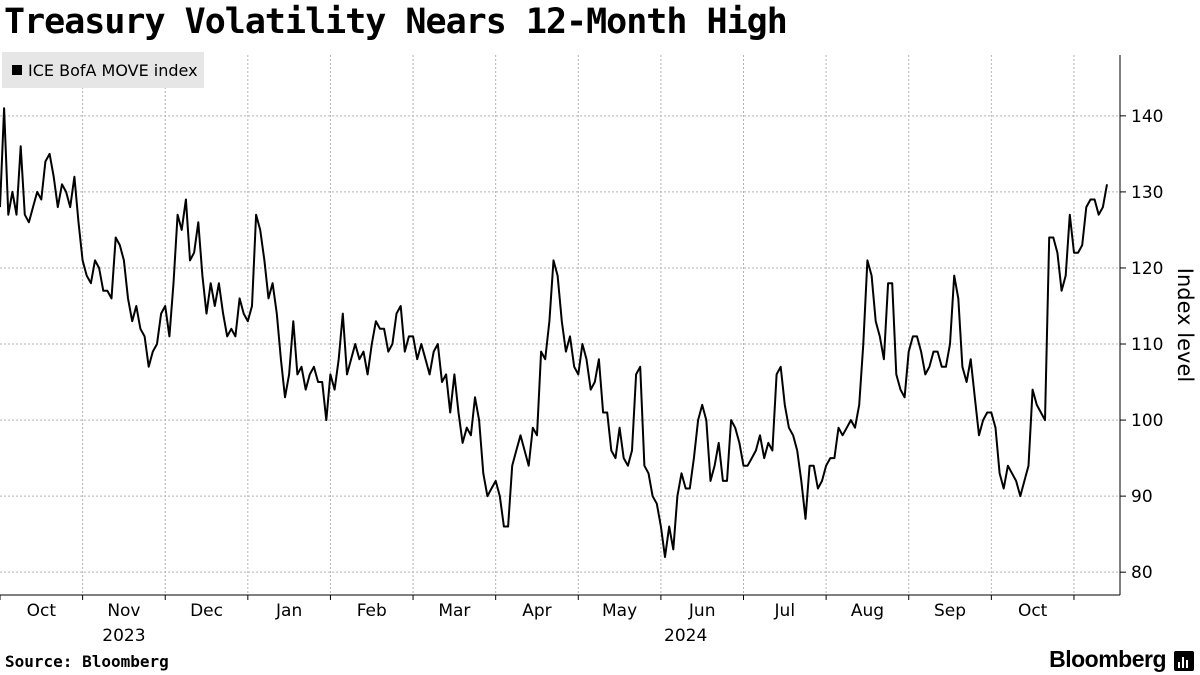 Image resolution: width=1200 pixels, height=675 pixels. What do you see at coordinates (1142, 573) in the screenshot?
I see `y-tick-label: 80` at bounding box center [1142, 573].